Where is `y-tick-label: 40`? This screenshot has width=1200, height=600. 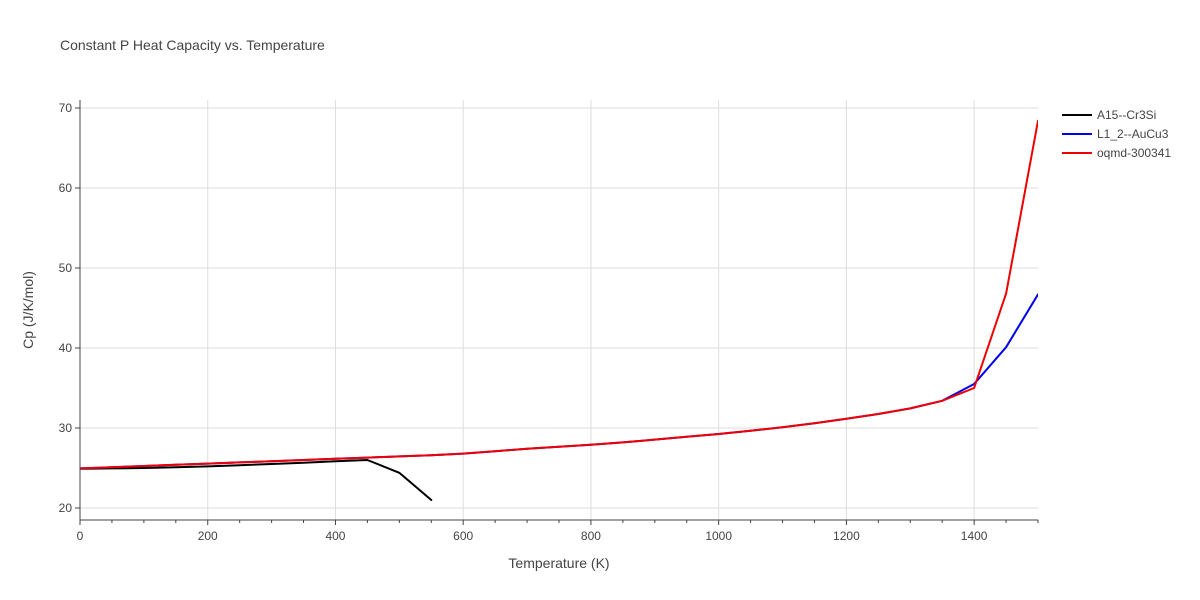 y-tick-label: 40 is located at coordinates (66, 348).